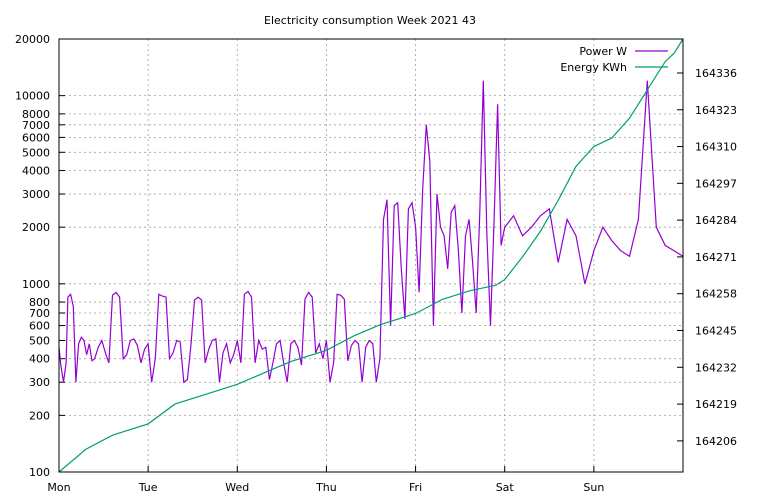 This screenshot has height=500, width=768. I want to click on x-tick-label: Thu, so click(326, 487).